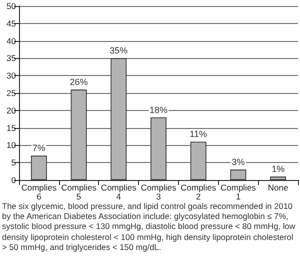  Describe the element at coordinates (79, 192) in the screenshot. I see `x-tick-label: Complies 5` at that location.